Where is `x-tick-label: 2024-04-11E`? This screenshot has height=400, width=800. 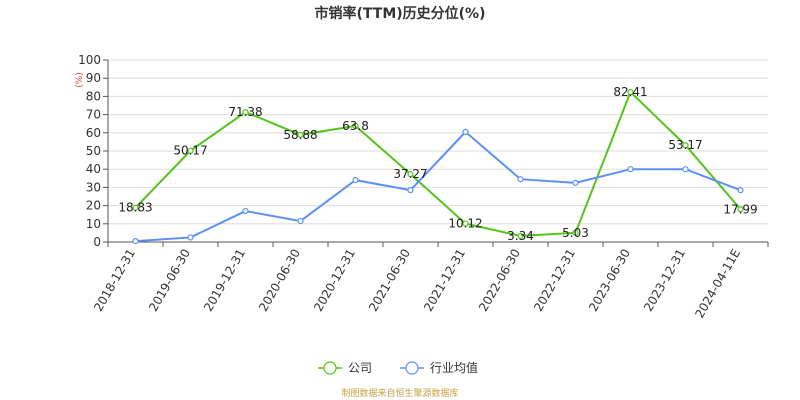
x-tick-label: 2024-04-11E is located at coordinates (717, 284).